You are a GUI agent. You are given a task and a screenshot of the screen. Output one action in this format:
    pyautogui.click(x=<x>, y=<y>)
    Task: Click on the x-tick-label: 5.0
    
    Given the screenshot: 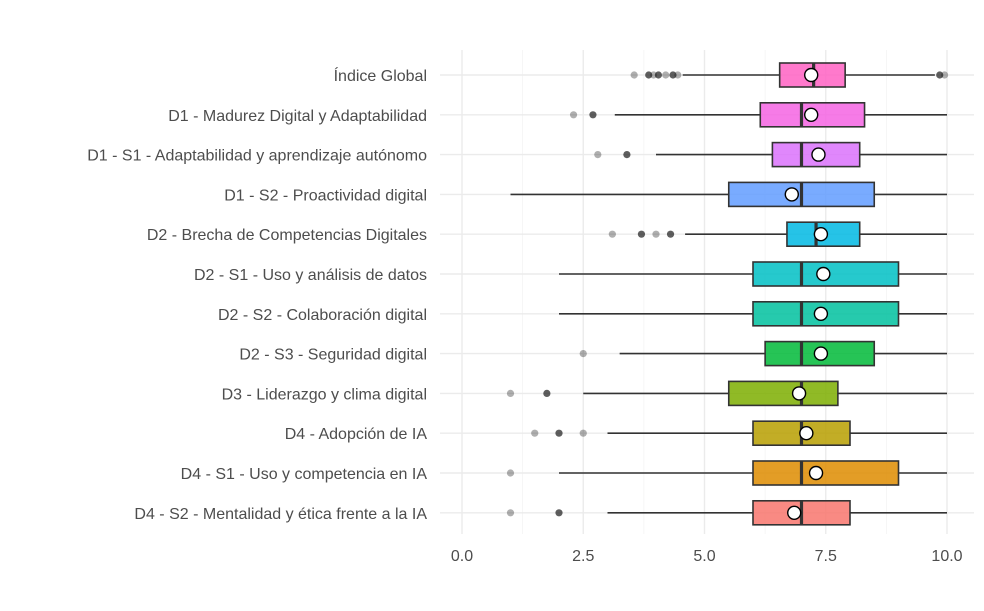 What is the action you would take?
    pyautogui.click(x=704, y=556)
    